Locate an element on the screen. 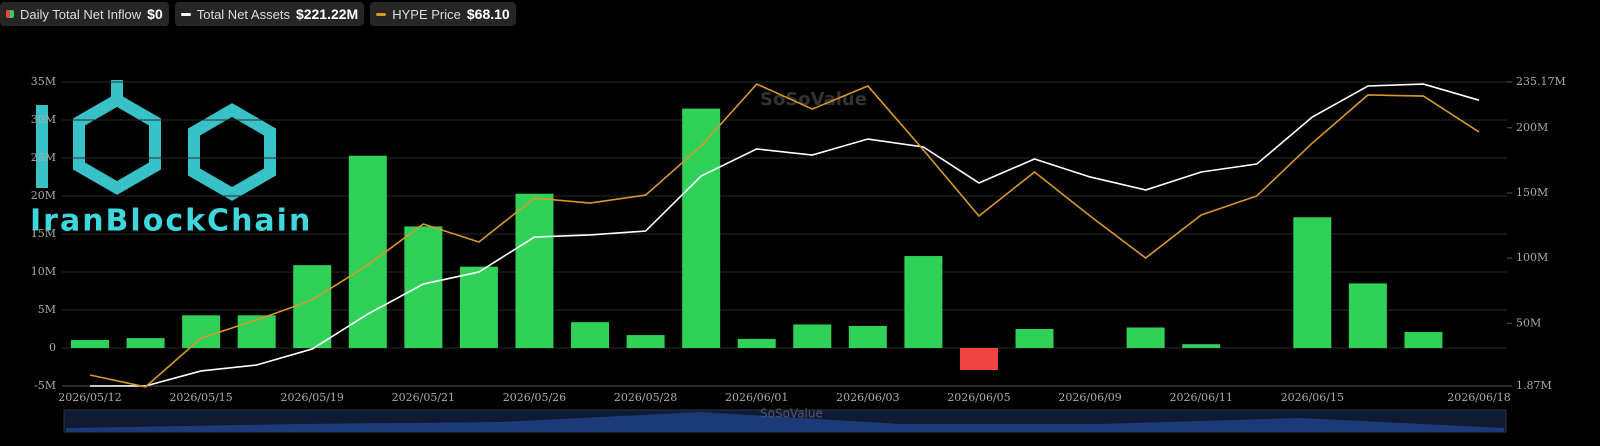 The width and height of the screenshot is (1600, 446). y-tick-label: 10M is located at coordinates (43, 271).